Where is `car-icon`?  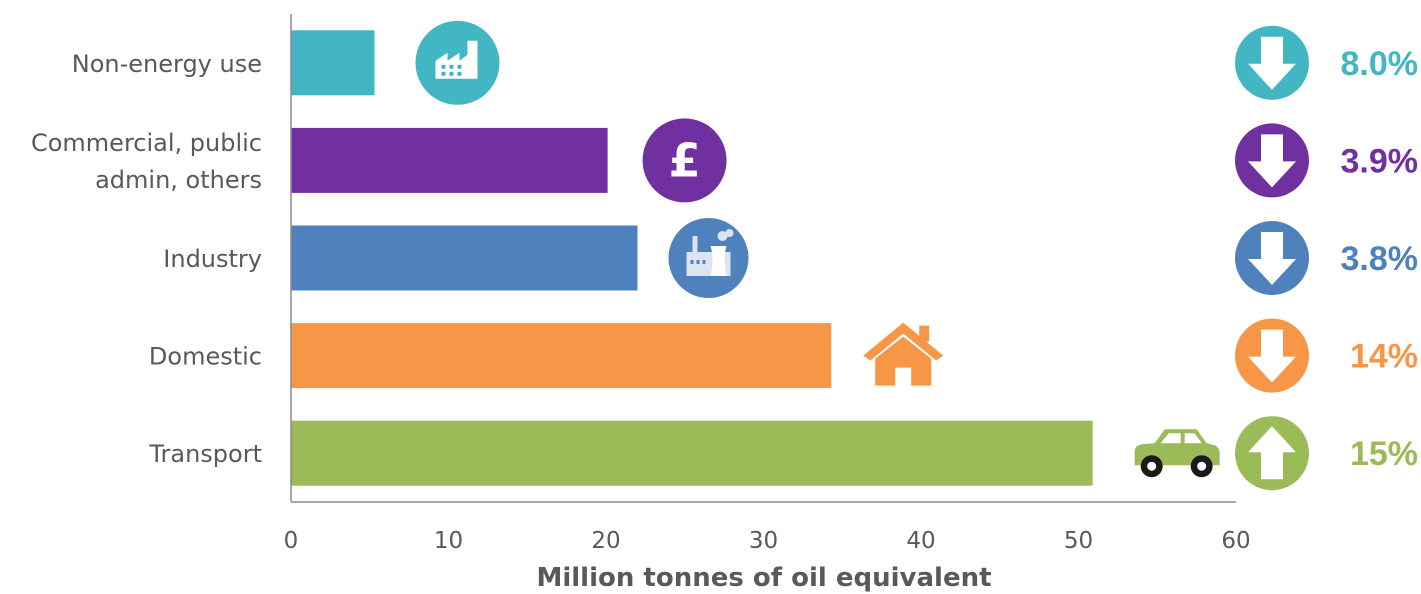 car-icon is located at coordinates (1177, 453).